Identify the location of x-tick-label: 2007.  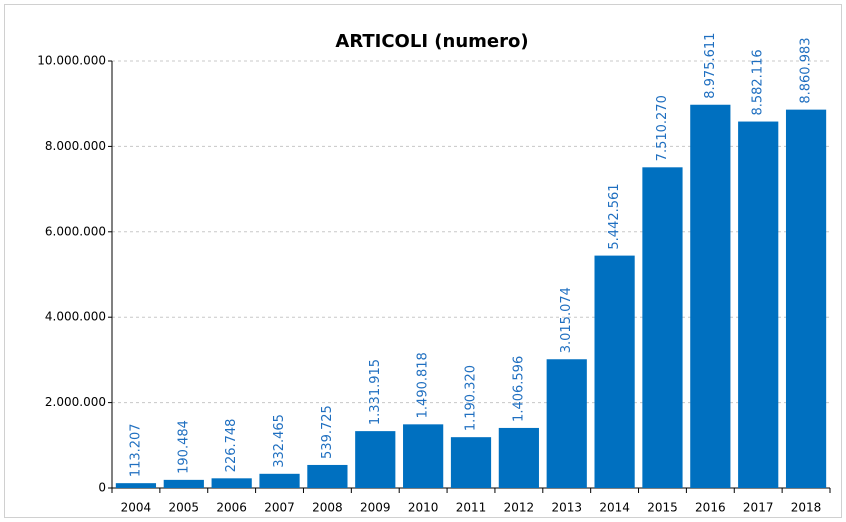
(279, 508).